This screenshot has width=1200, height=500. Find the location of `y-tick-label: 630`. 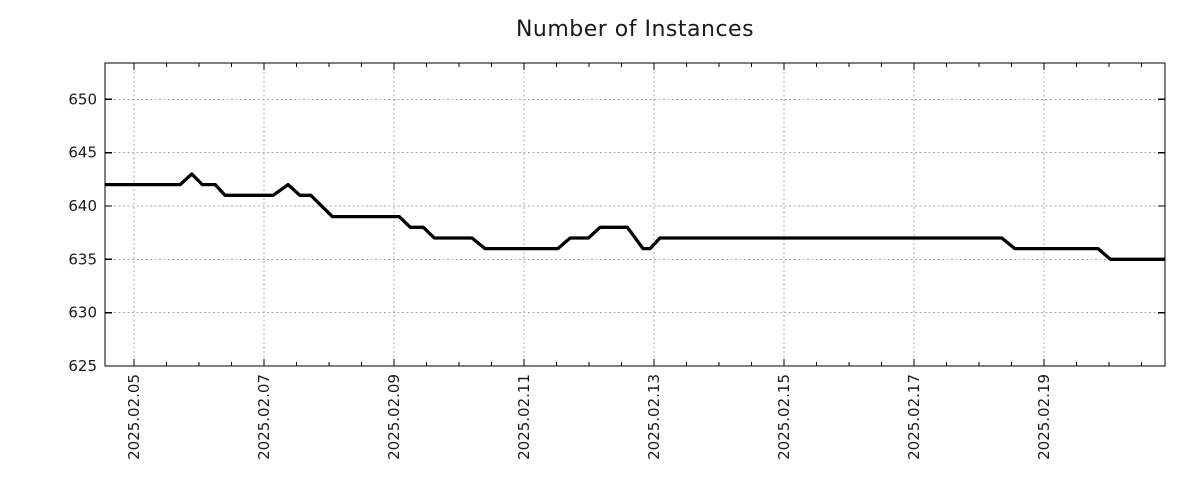

y-tick-label: 630 is located at coordinates (82, 313).